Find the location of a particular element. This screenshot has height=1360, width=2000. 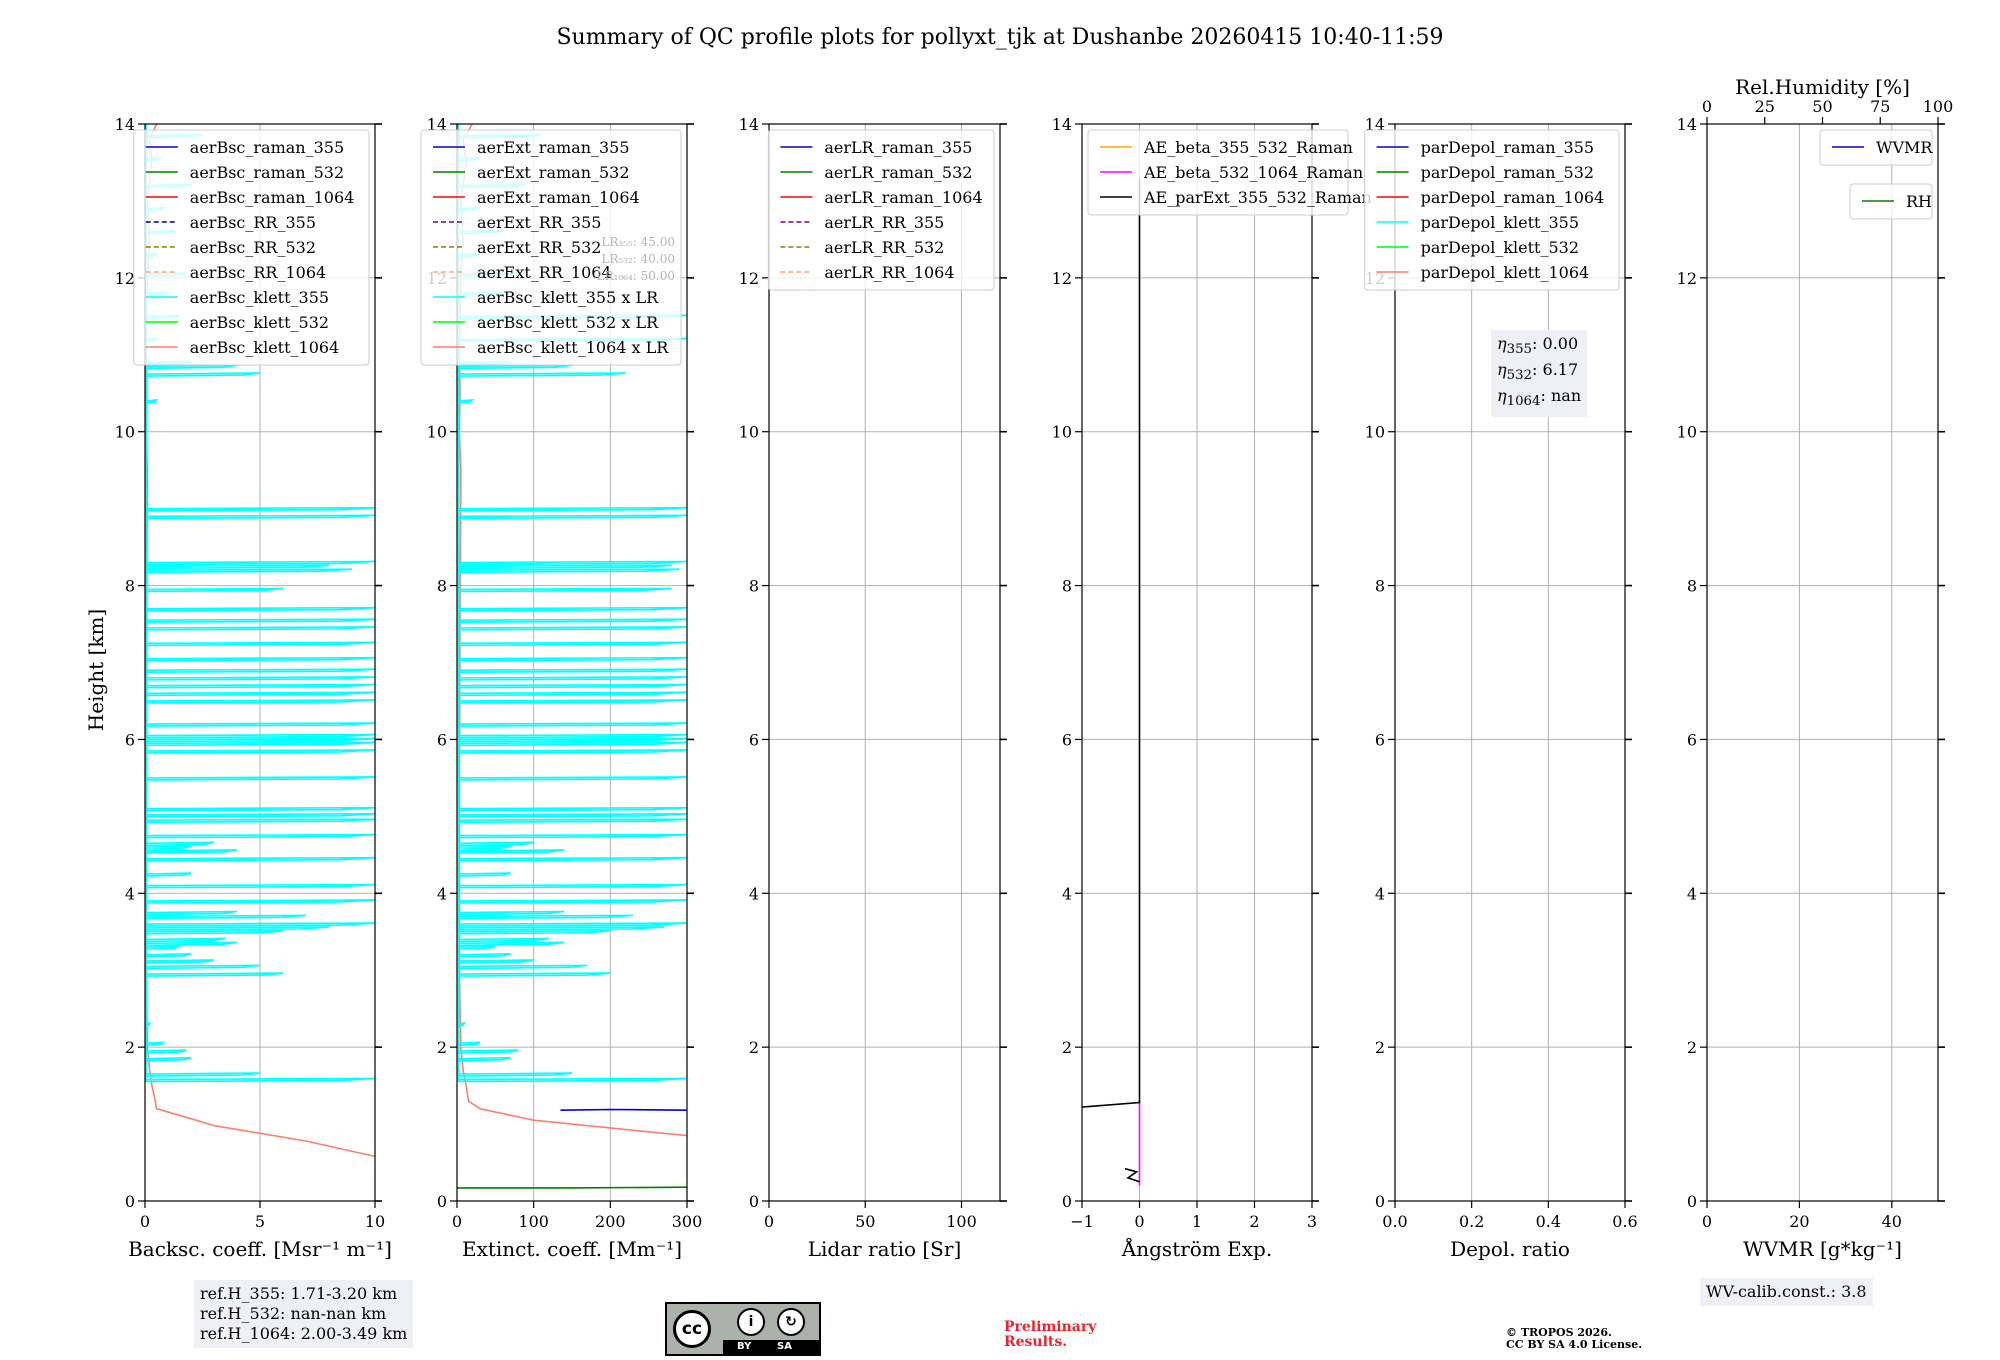

legend-label: aerBsc_klett_532 x LR is located at coordinates (568, 322).